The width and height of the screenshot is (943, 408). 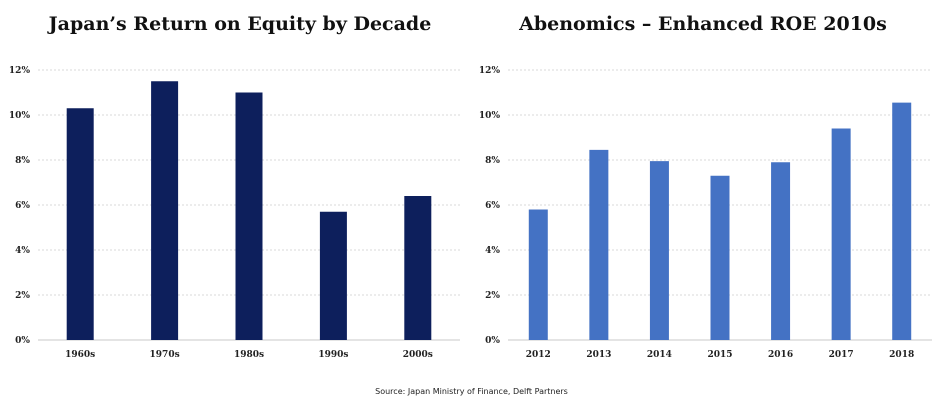 I want to click on x-tick-label: 2016, so click(x=780, y=355).